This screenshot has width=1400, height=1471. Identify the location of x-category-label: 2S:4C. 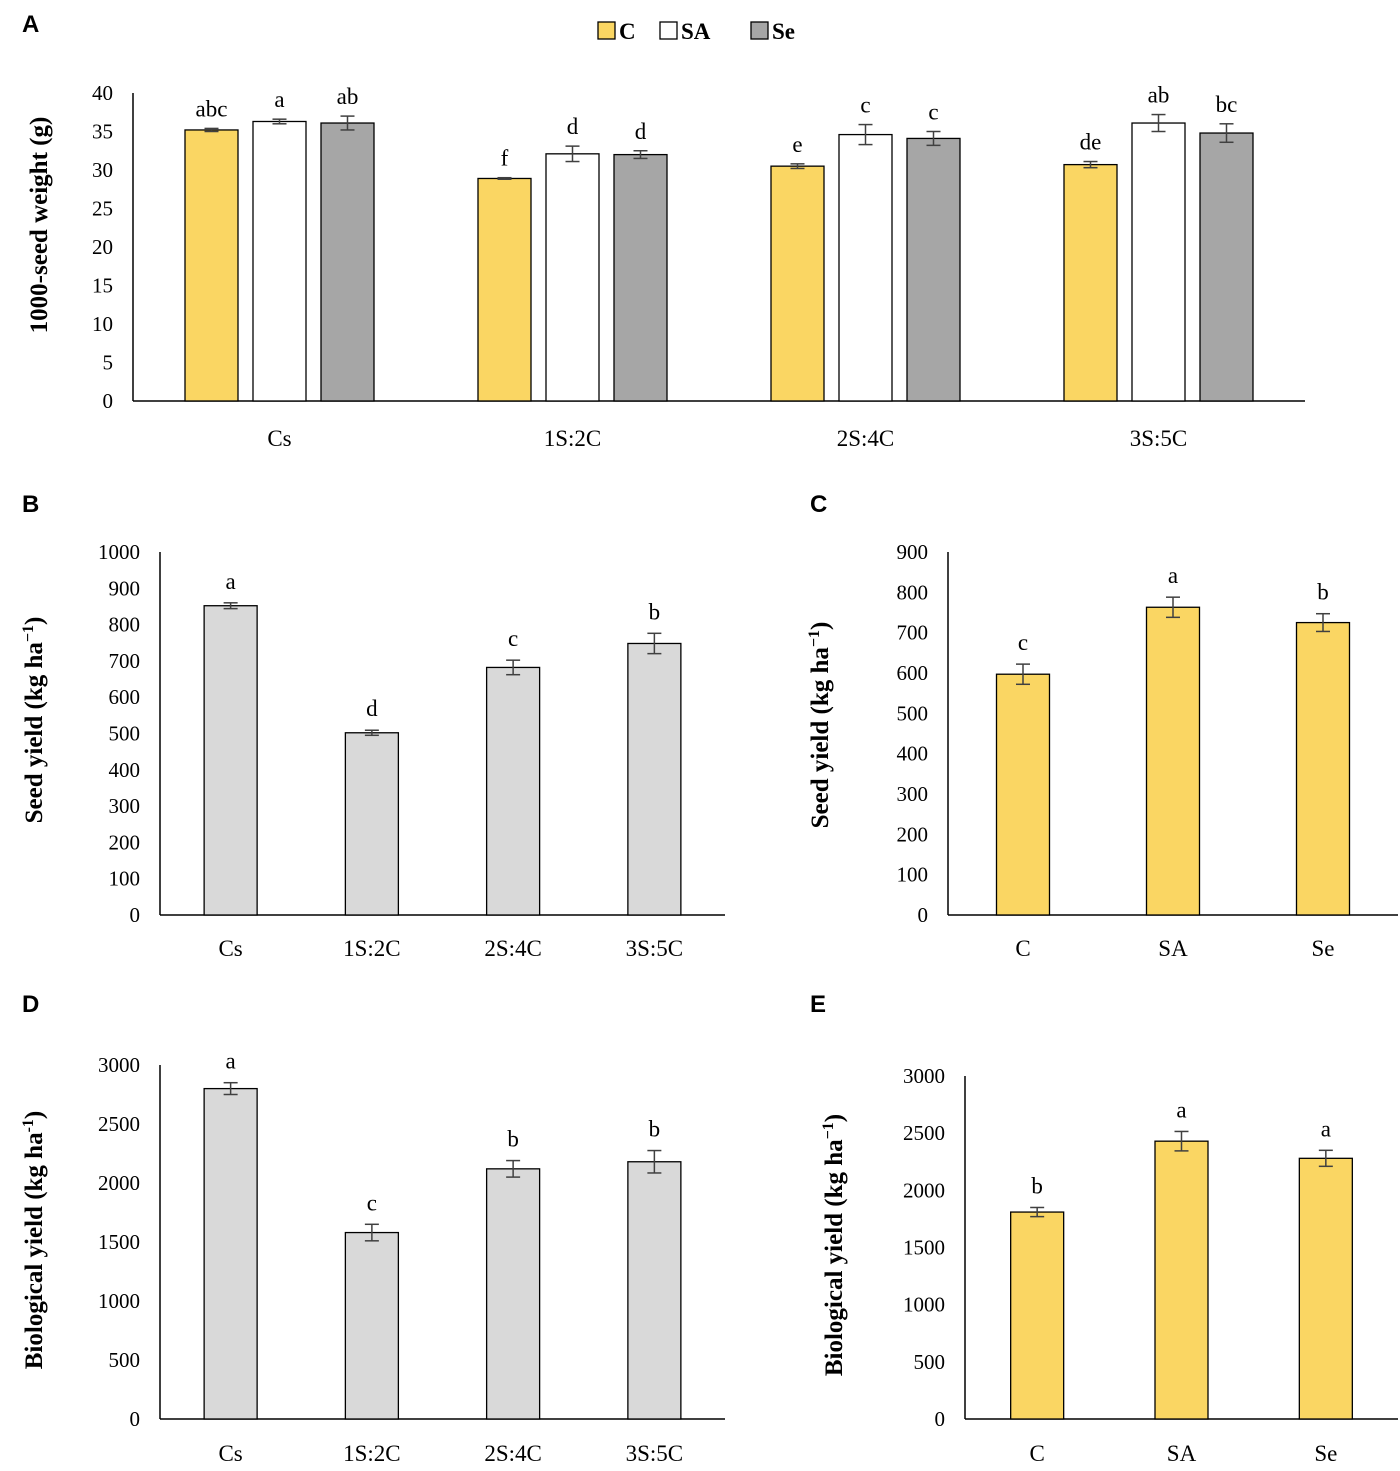
(513, 1453).